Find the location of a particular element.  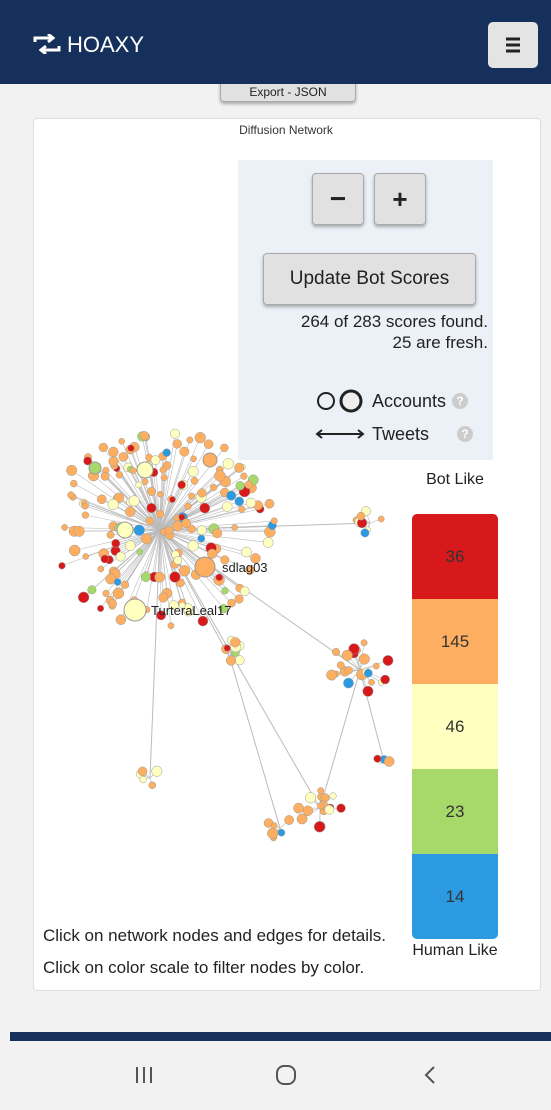

zoom-out-button: − is located at coordinates (338, 199).